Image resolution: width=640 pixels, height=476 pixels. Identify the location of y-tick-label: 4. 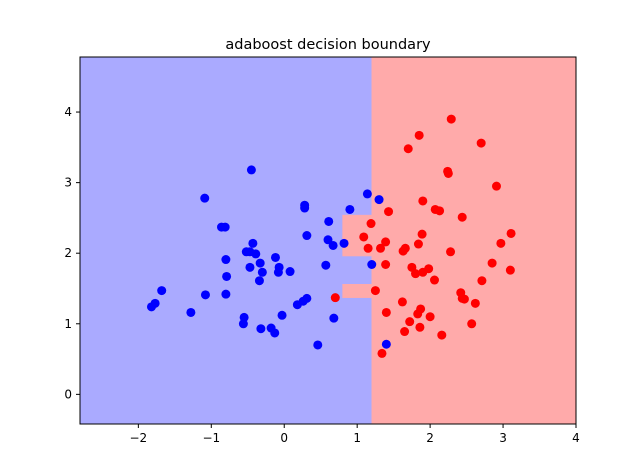
(68, 112).